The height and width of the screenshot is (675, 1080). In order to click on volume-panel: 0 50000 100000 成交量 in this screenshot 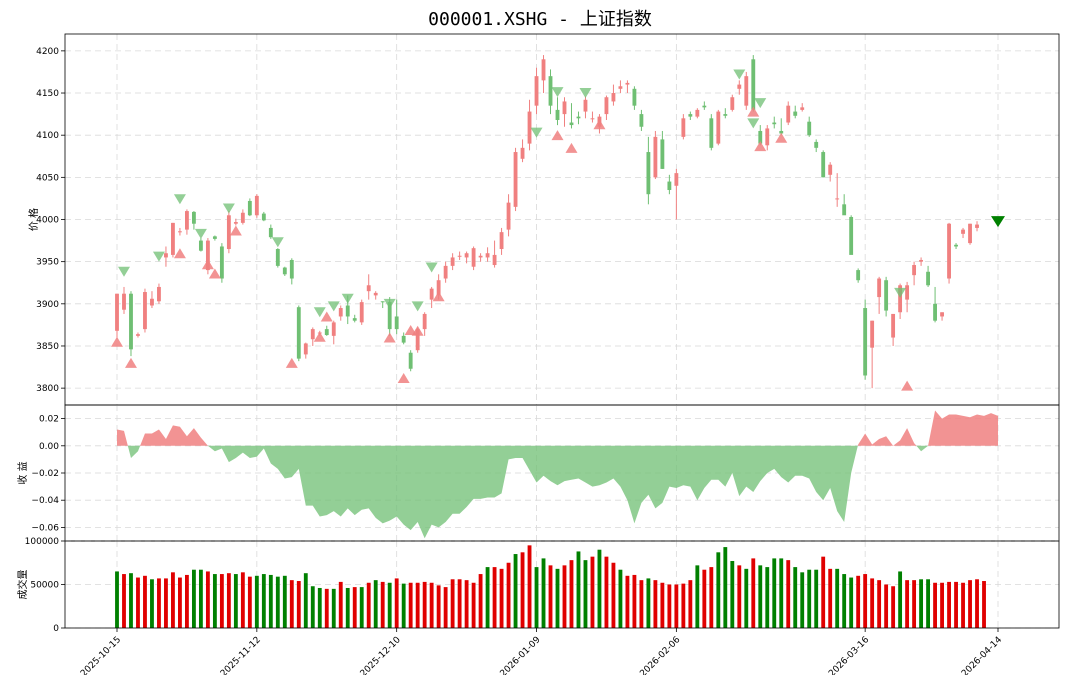, I will do `click(538, 585)`.